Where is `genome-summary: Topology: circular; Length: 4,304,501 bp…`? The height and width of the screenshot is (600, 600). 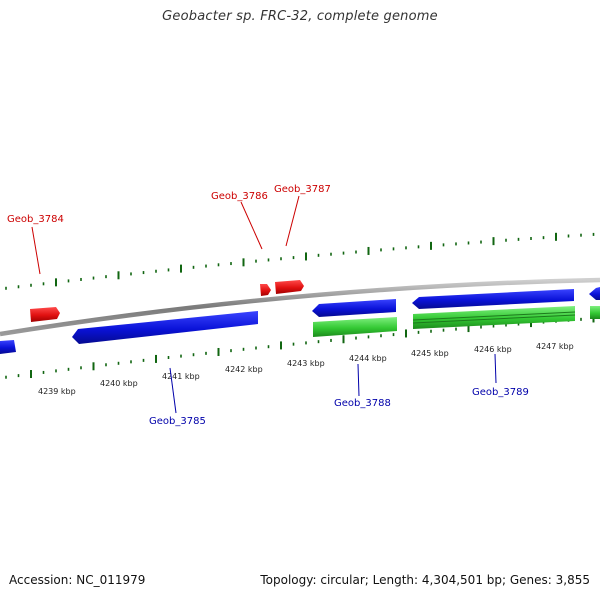 genome-summary: Topology: circular; Length: 4,304,501 bp… is located at coordinates (425, 580).